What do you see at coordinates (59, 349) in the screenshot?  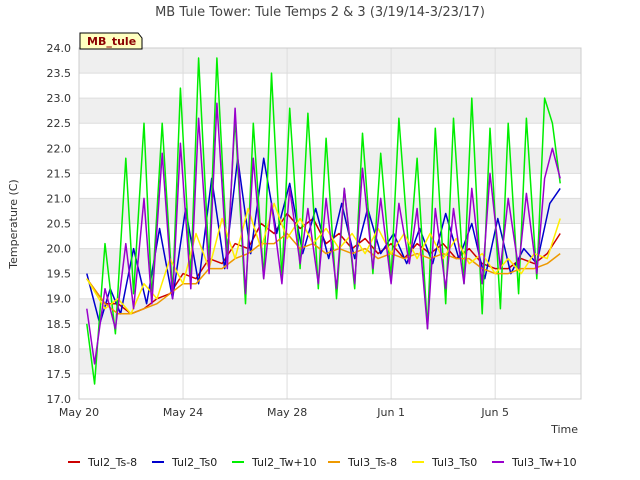 I see `y-tick-label: 18.0` at bounding box center [59, 349].